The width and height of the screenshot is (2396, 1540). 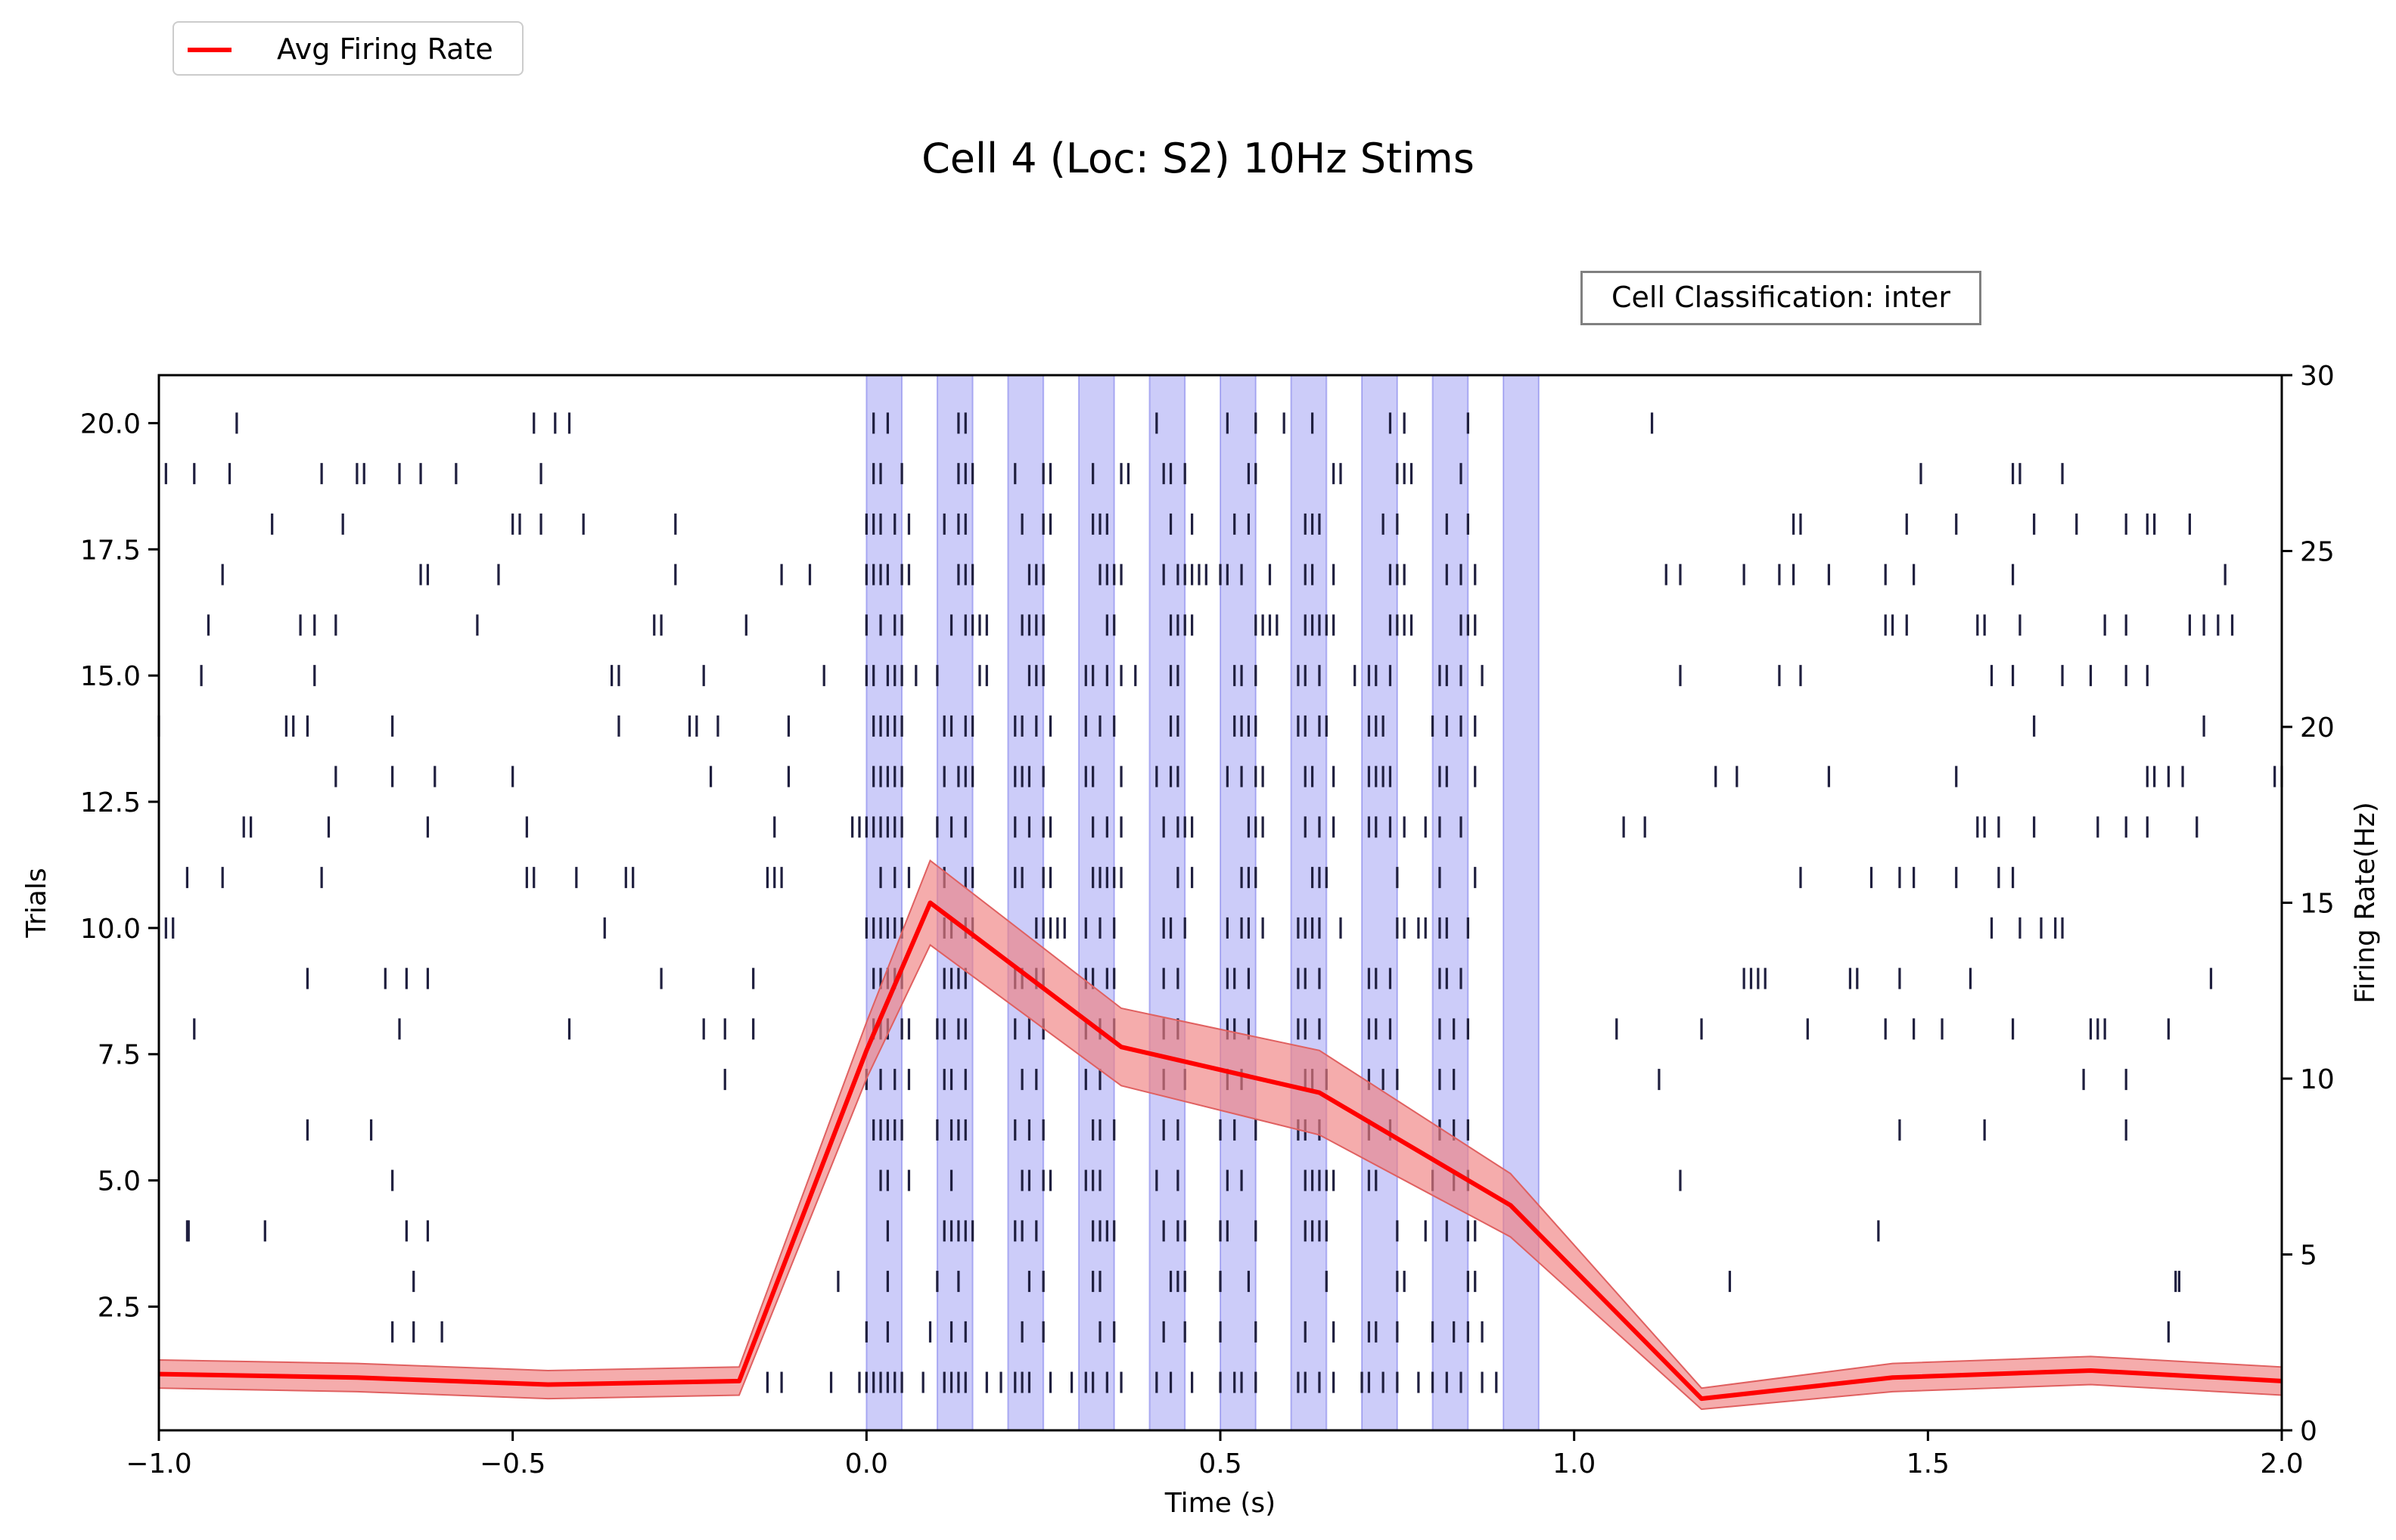 What do you see at coordinates (1198, 158) in the screenshot?
I see `chart-title: Cell 4 (Loc: S2) 10Hz Stims` at bounding box center [1198, 158].